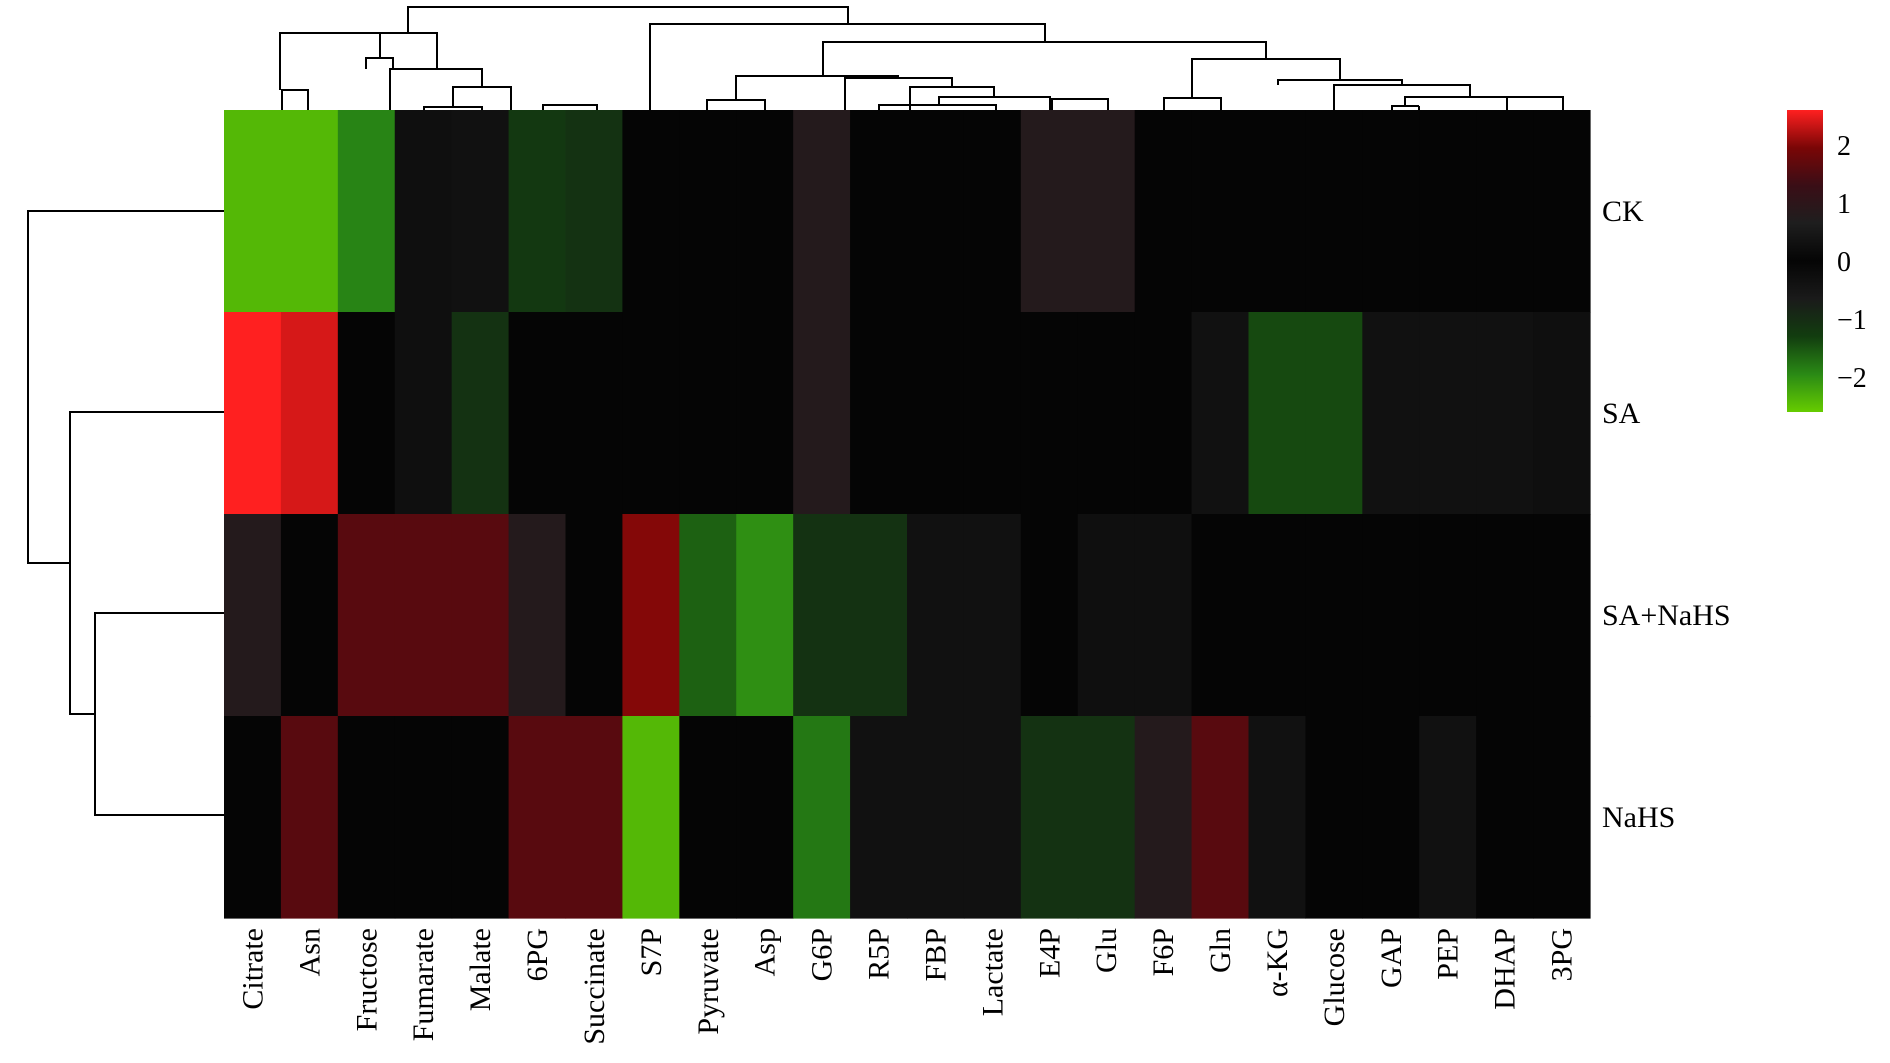 The image size is (1890, 1063). Describe the element at coordinates (309, 952) in the screenshot. I see `column-label: Asn` at that location.